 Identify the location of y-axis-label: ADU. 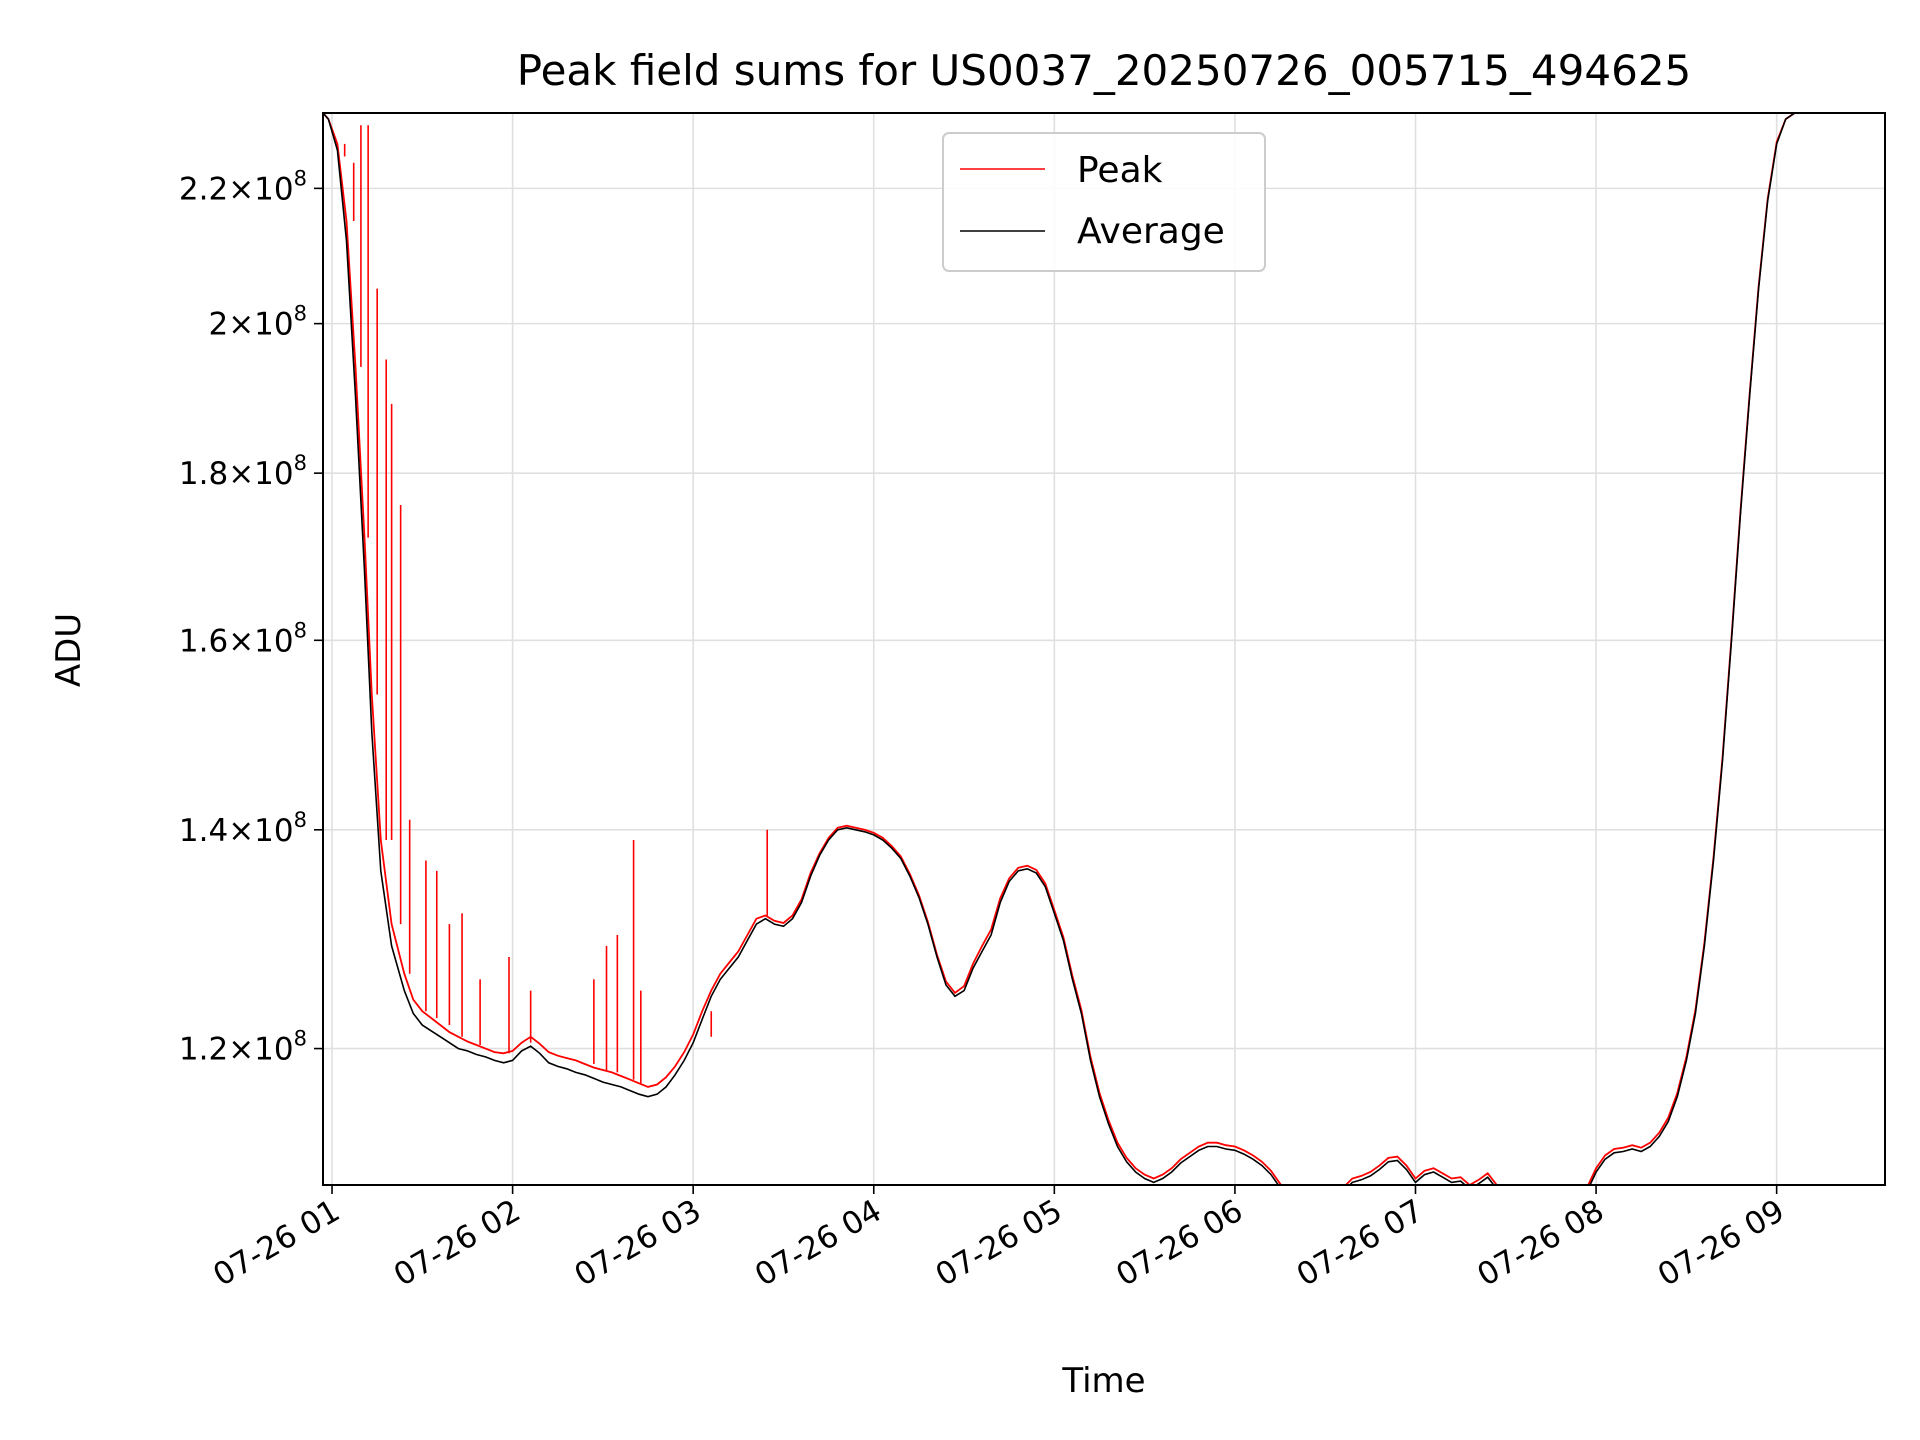
(69, 650).